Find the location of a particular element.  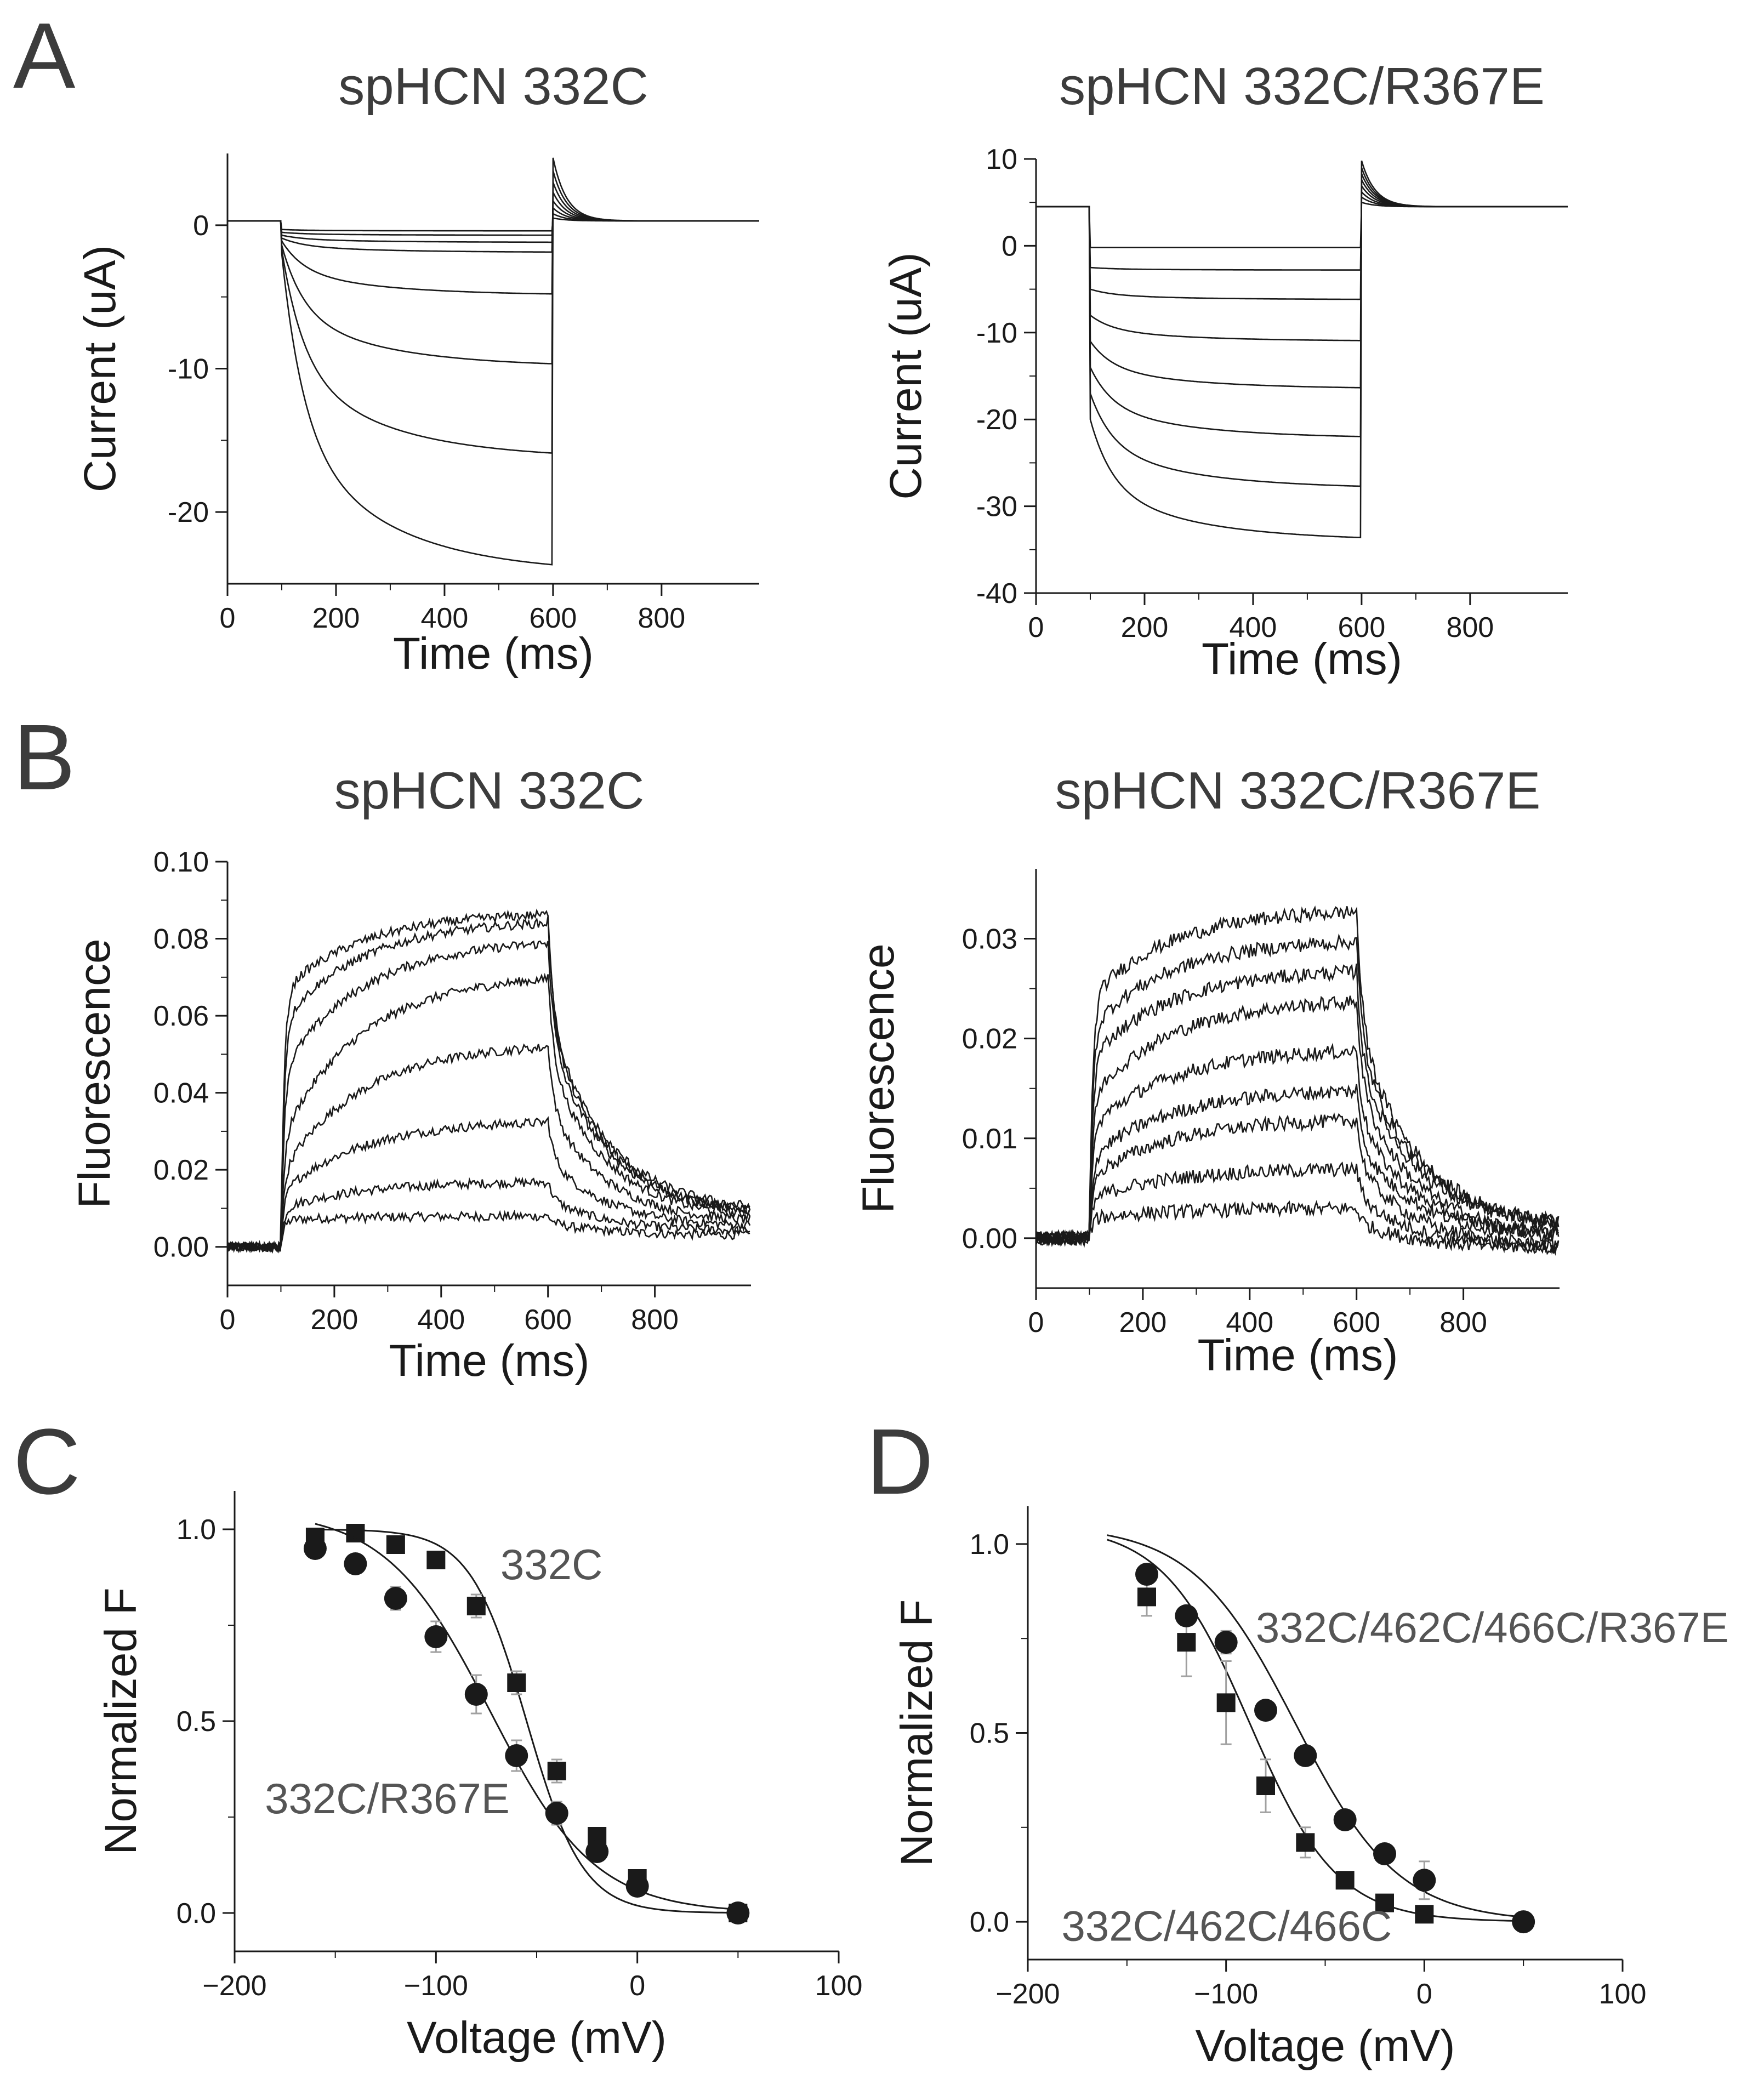

y-tick-label: 0.08 is located at coordinates (181, 939).